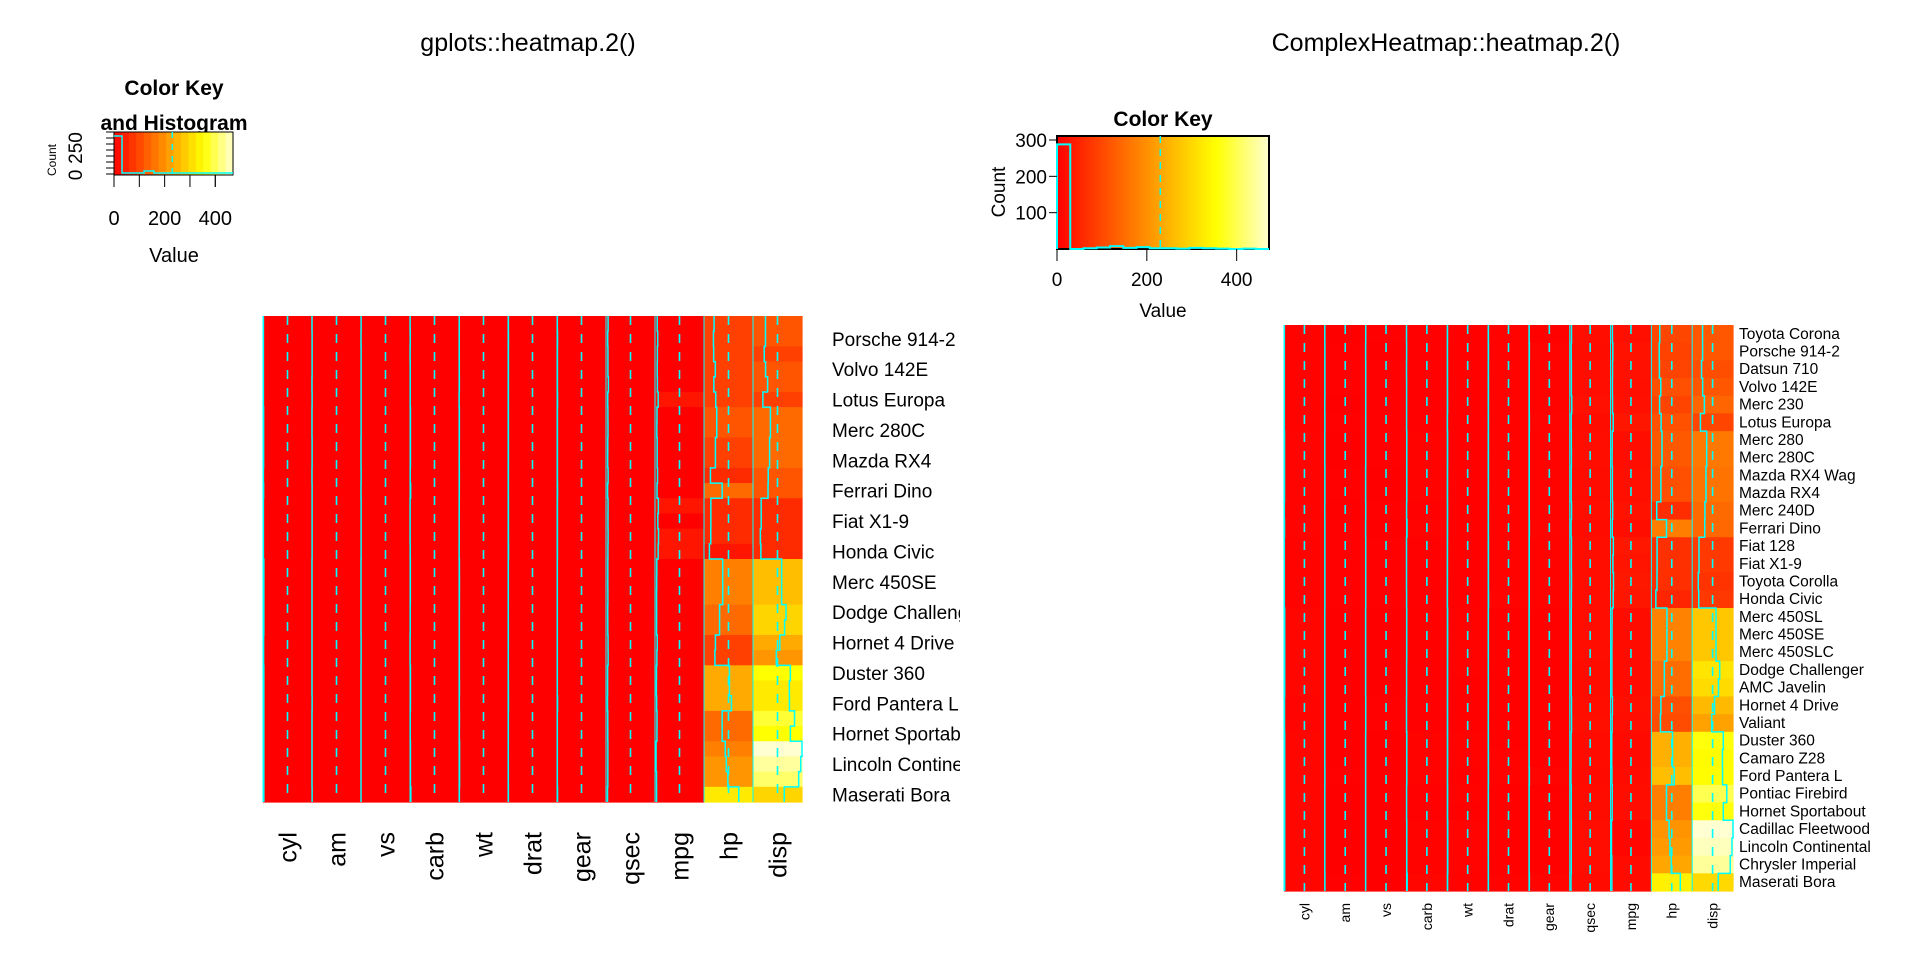 The height and width of the screenshot is (960, 1920). What do you see at coordinates (1162, 196) in the screenshot?
I see `key-histogram` at bounding box center [1162, 196].